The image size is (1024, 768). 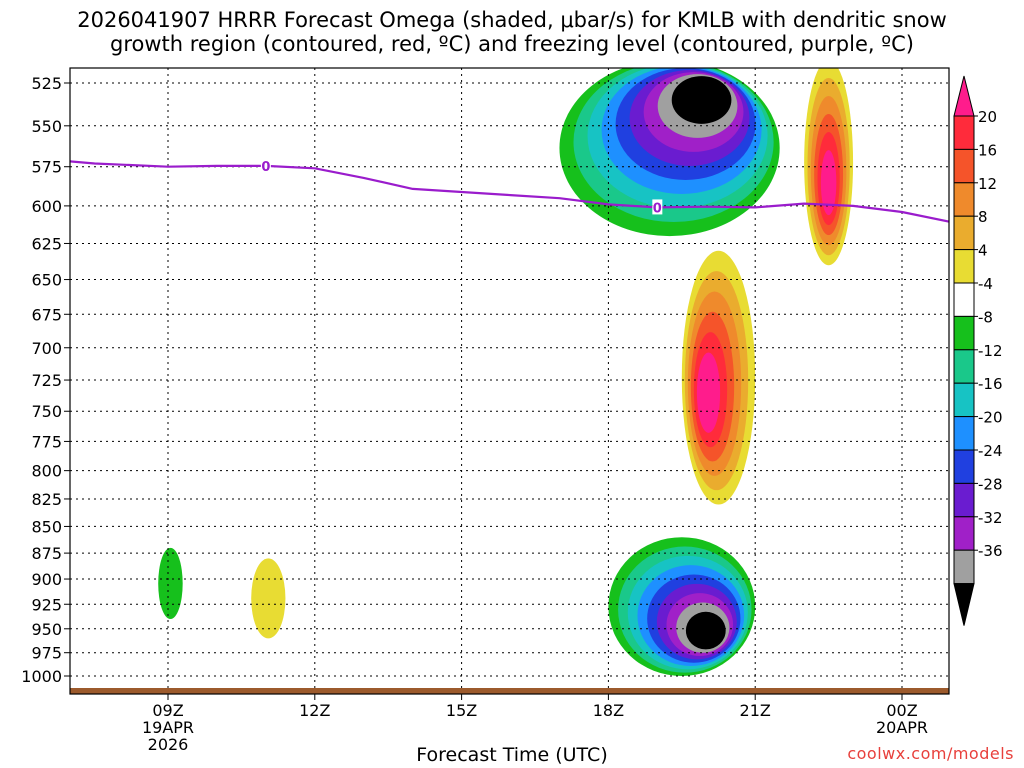 I want to click on freezing-level-contour: 00, so click(x=509, y=190).